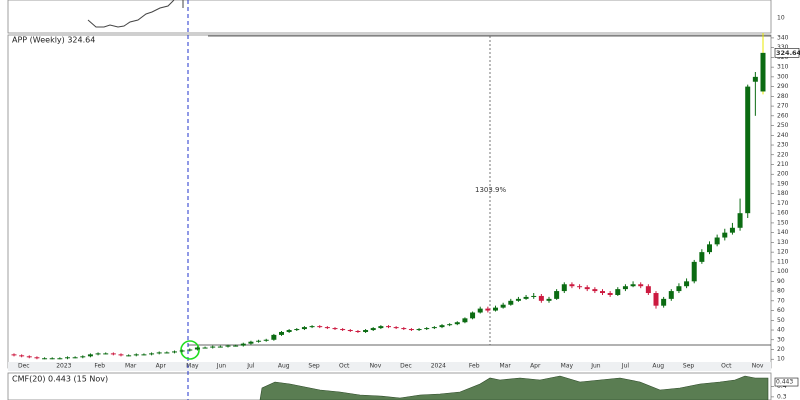 The width and height of the screenshot is (800, 400). What do you see at coordinates (781, 359) in the screenshot?
I see `y-tick-label: 10` at bounding box center [781, 359].